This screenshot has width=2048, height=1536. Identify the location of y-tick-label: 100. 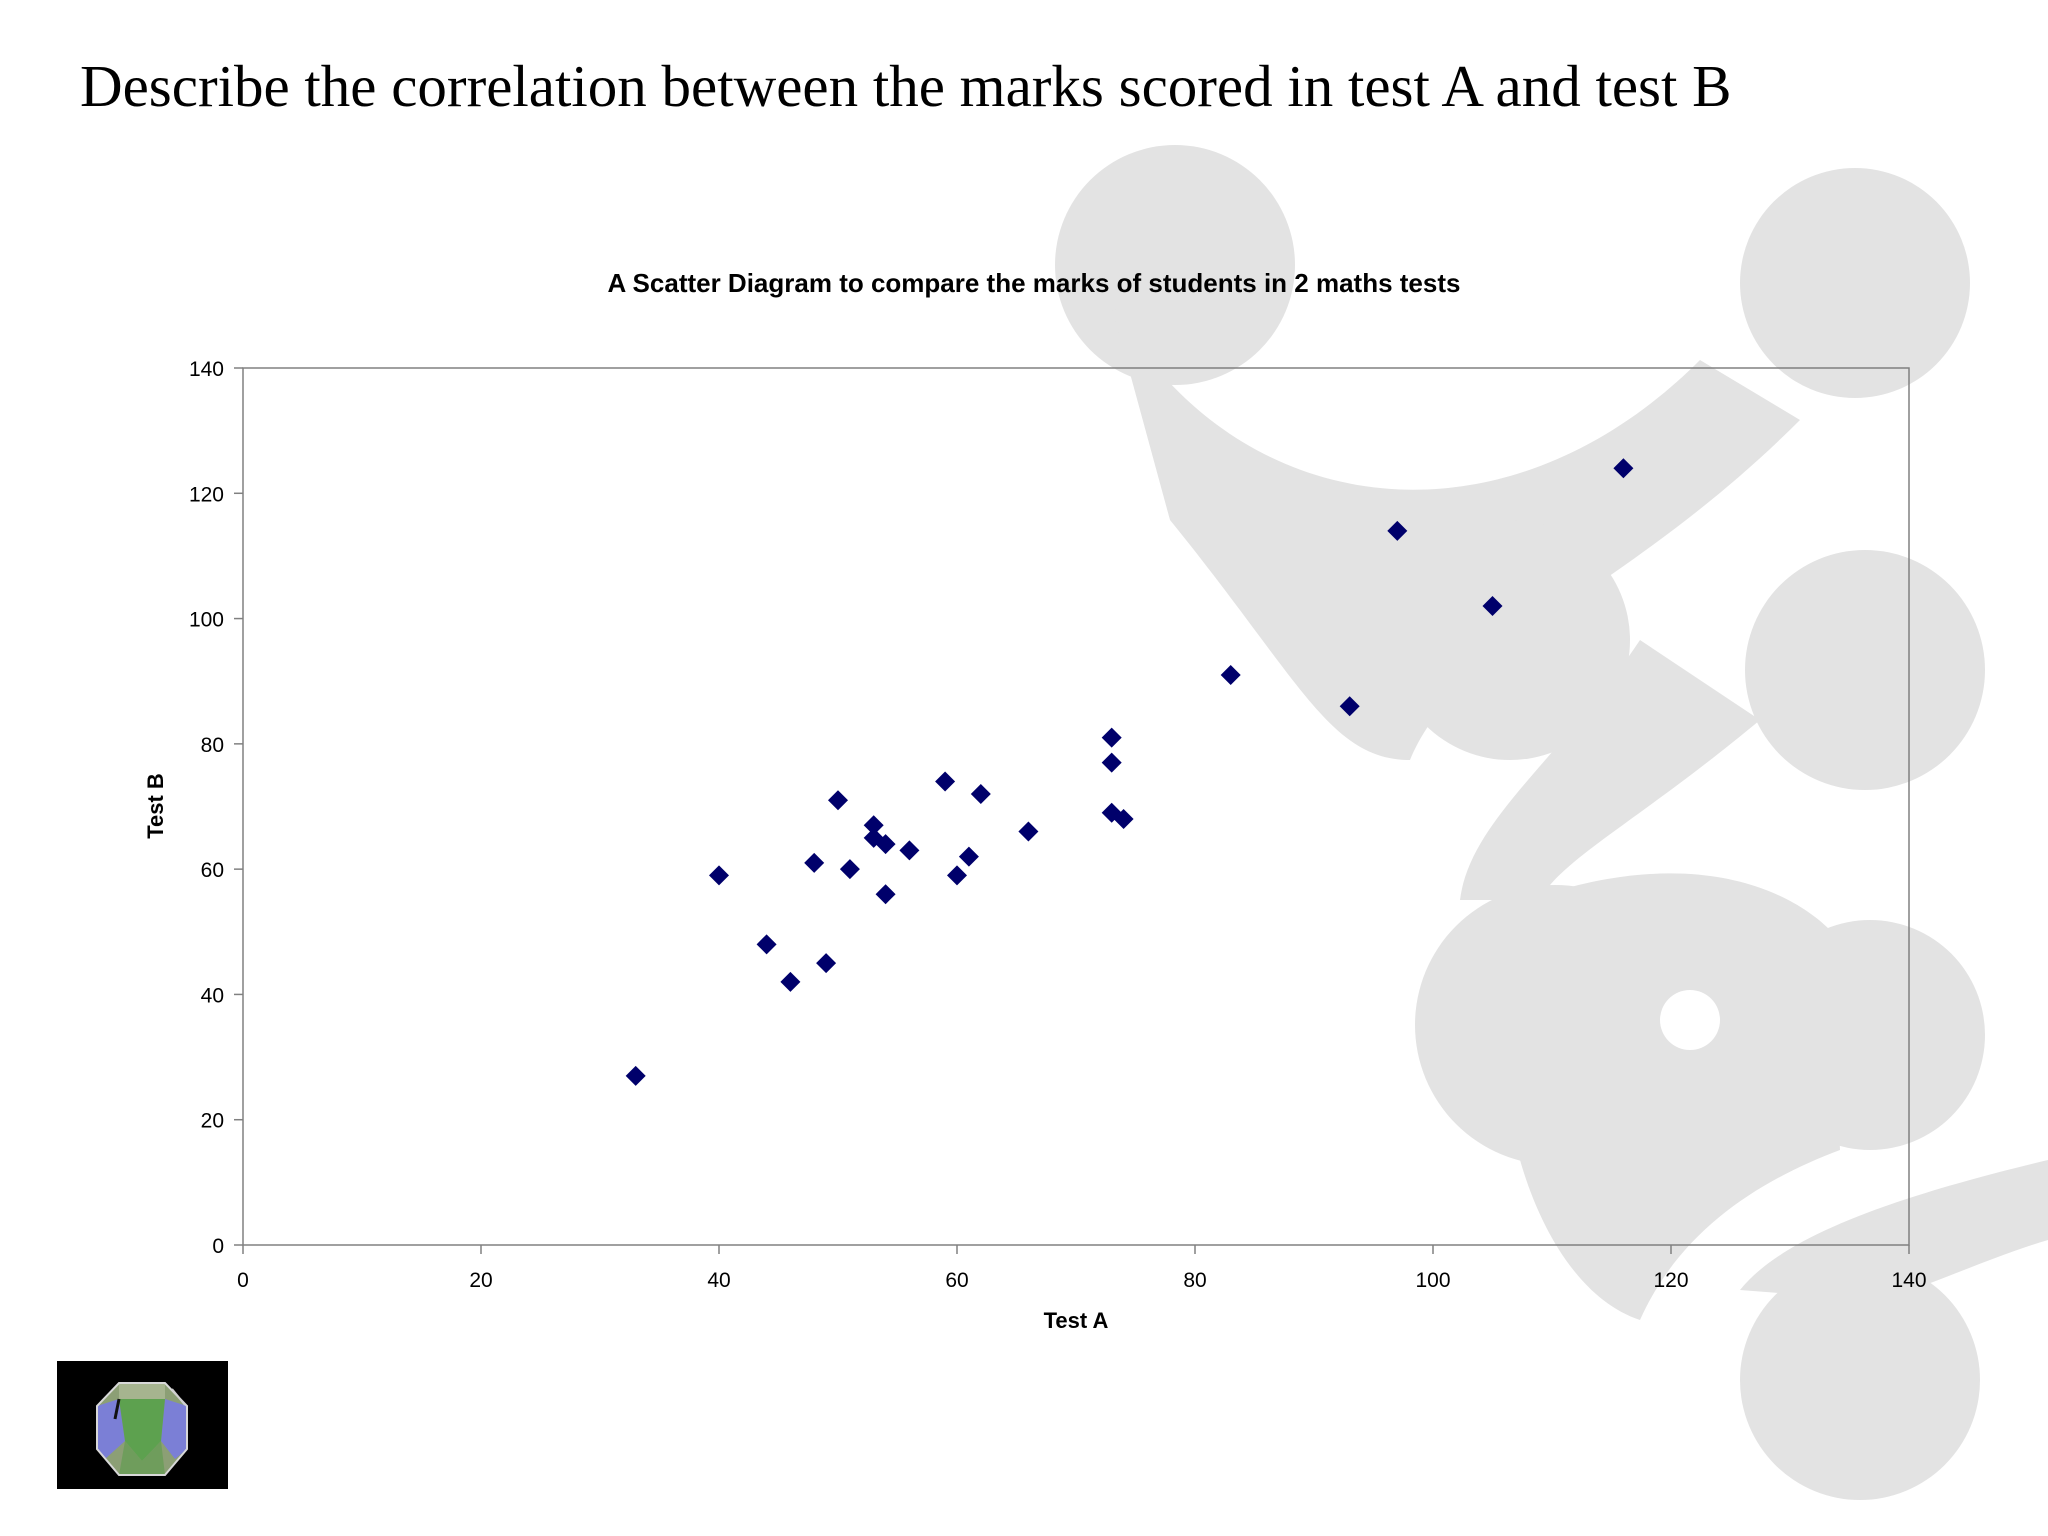
(206, 620).